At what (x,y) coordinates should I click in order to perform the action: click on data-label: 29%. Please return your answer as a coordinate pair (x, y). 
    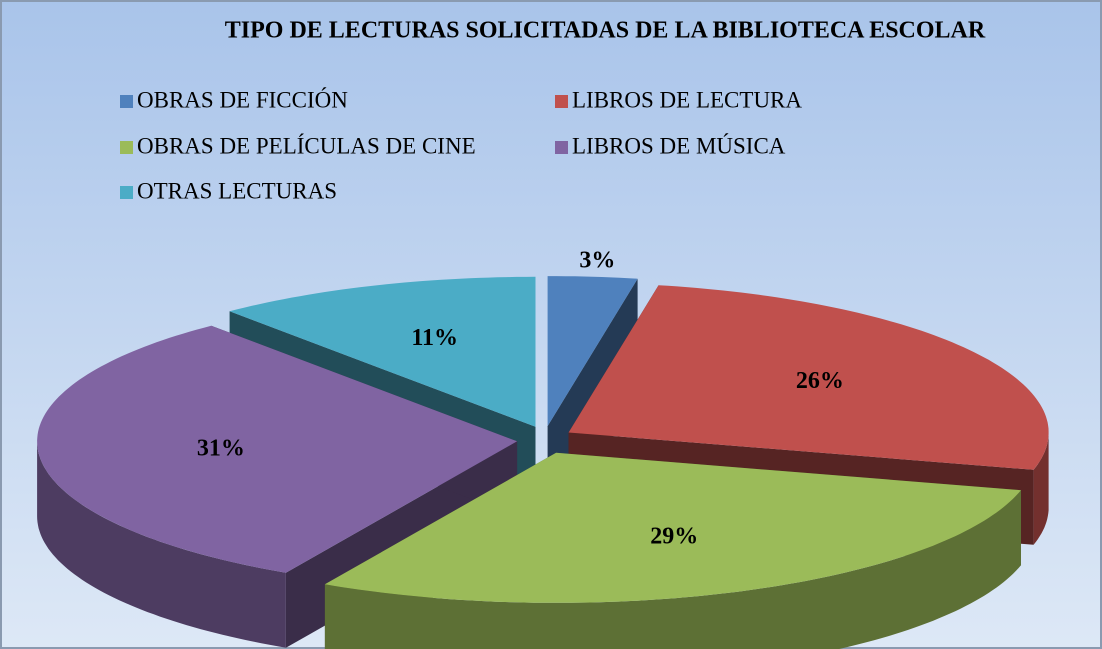
    Looking at the image, I should click on (674, 537).